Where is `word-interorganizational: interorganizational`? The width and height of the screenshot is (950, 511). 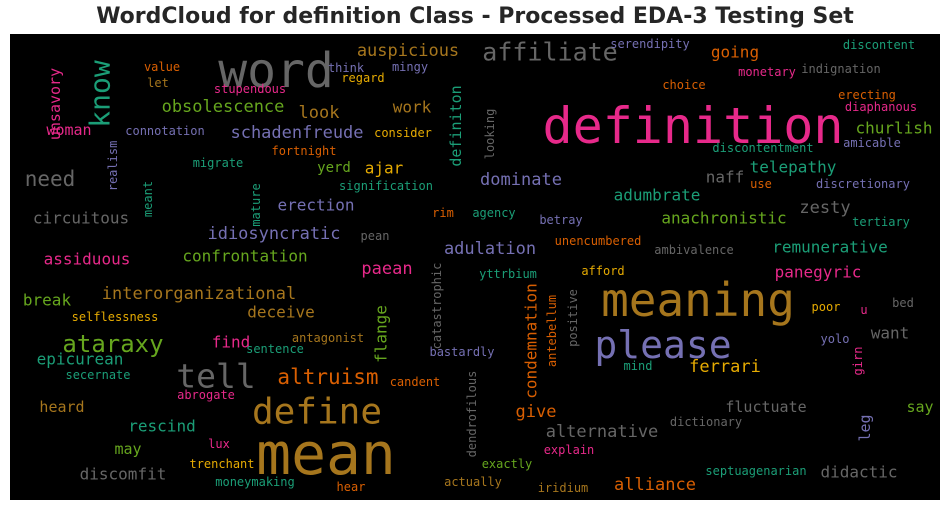
word-interorganizational: interorganizational is located at coordinates (199, 294).